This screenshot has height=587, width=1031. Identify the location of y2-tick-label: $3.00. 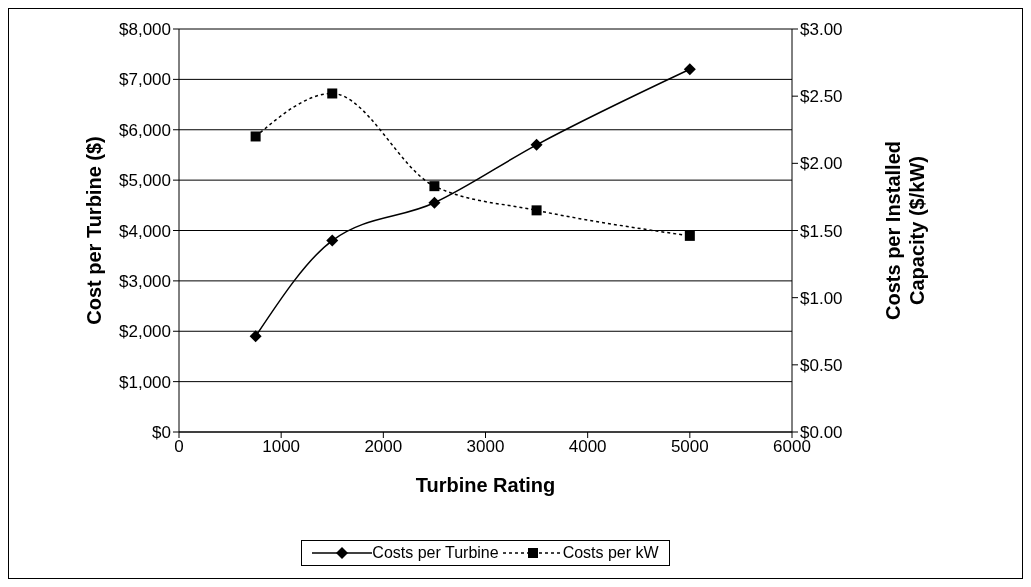
(821, 30).